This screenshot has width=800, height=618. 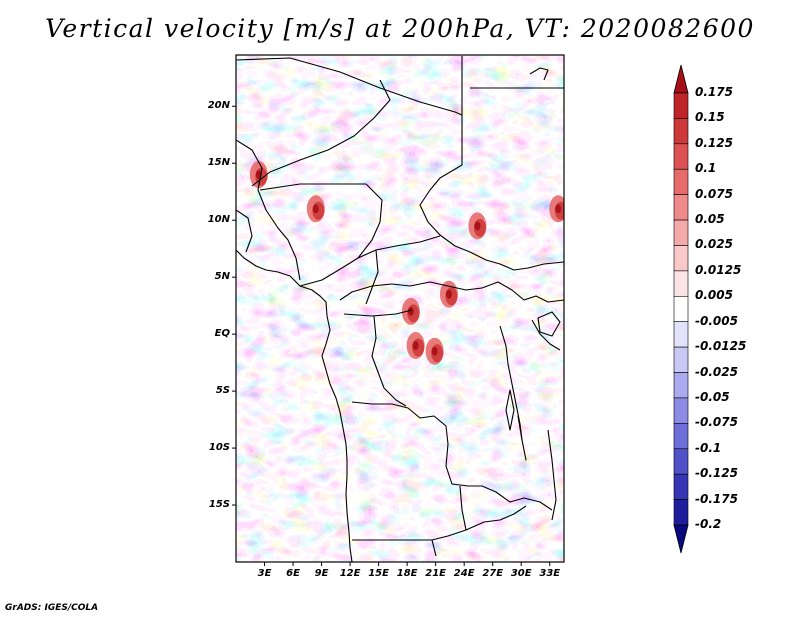 I want to click on colorbar-label: -0.025, so click(x=716, y=371).